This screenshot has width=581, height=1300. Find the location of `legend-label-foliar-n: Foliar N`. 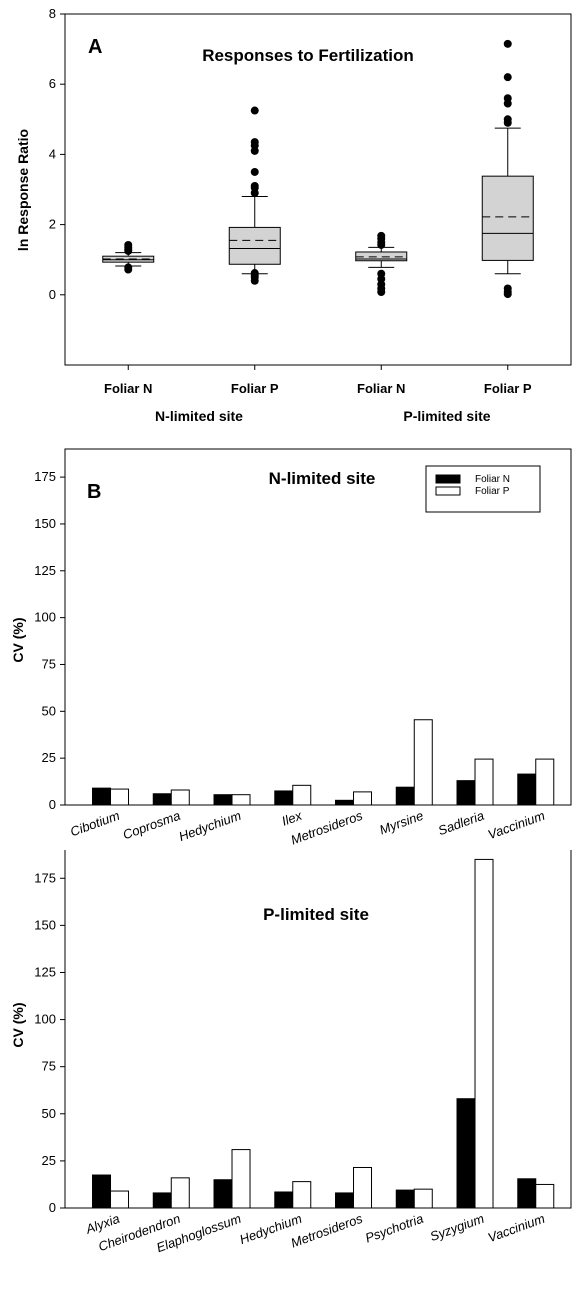

legend-label-foliar-n: Foliar N is located at coordinates (492, 479).